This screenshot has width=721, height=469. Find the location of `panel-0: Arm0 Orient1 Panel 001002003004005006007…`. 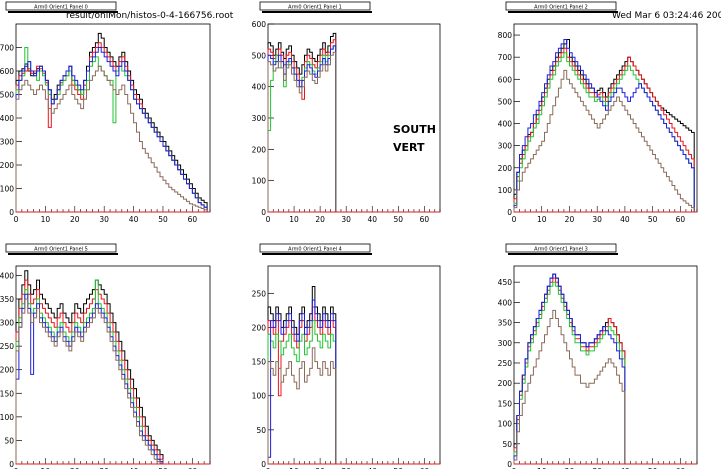

panel-0: Arm0 Orient1 Panel 001002003004005006007… is located at coordinates (105, 112).